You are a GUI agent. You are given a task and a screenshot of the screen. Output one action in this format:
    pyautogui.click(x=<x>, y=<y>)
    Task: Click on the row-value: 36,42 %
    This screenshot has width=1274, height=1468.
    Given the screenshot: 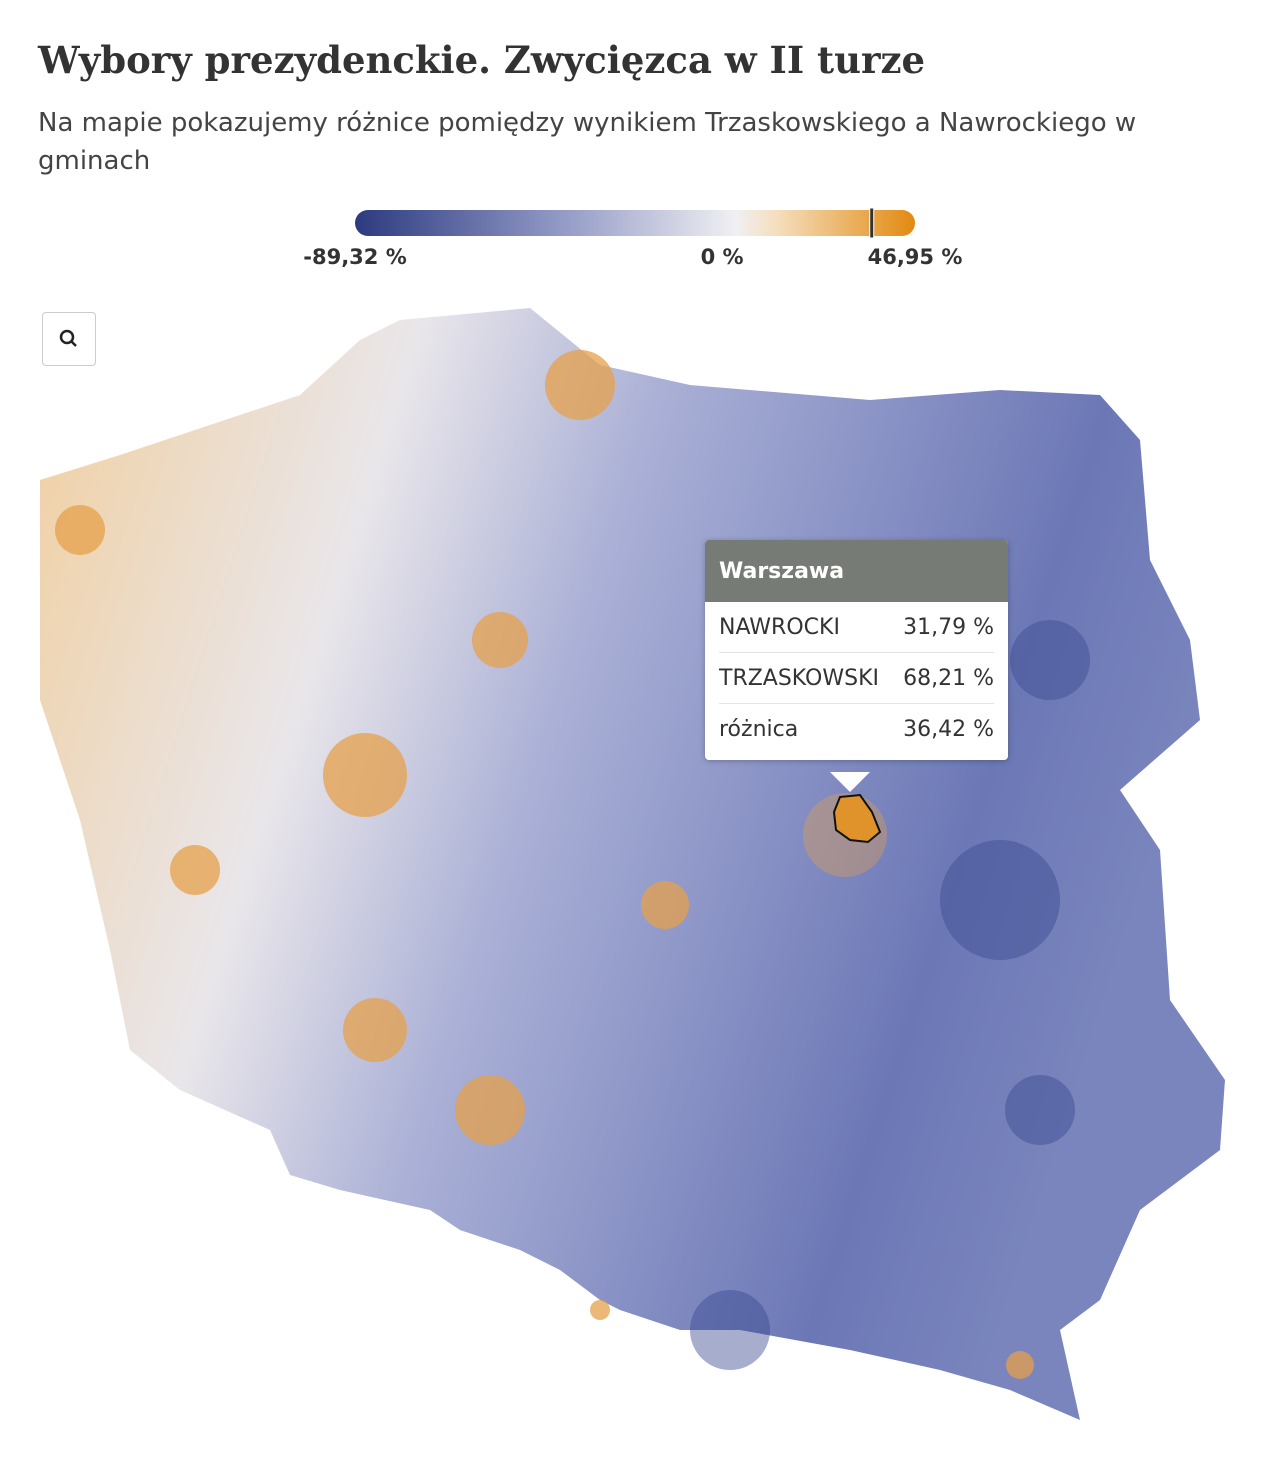 What is the action you would take?
    pyautogui.click(x=948, y=729)
    